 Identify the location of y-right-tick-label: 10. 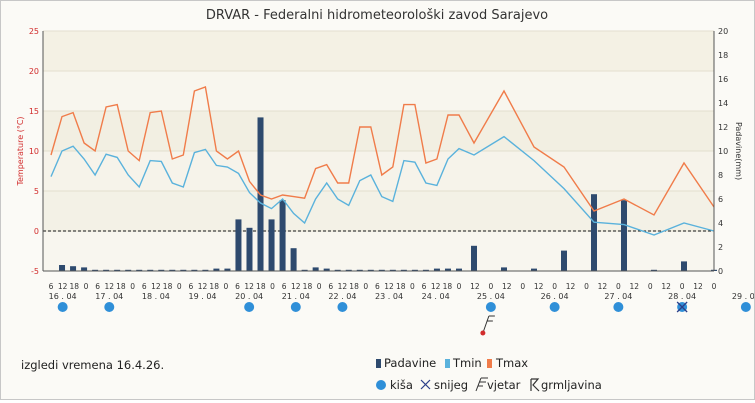
(723, 151).